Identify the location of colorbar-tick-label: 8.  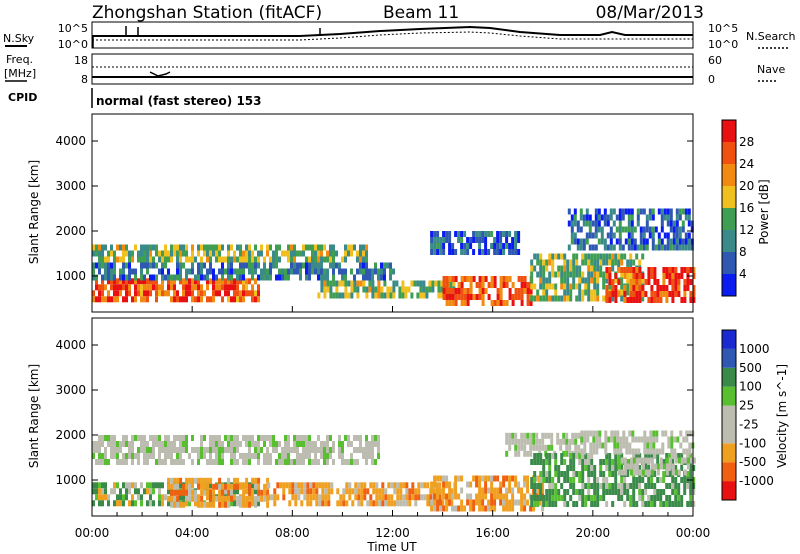
(743, 252).